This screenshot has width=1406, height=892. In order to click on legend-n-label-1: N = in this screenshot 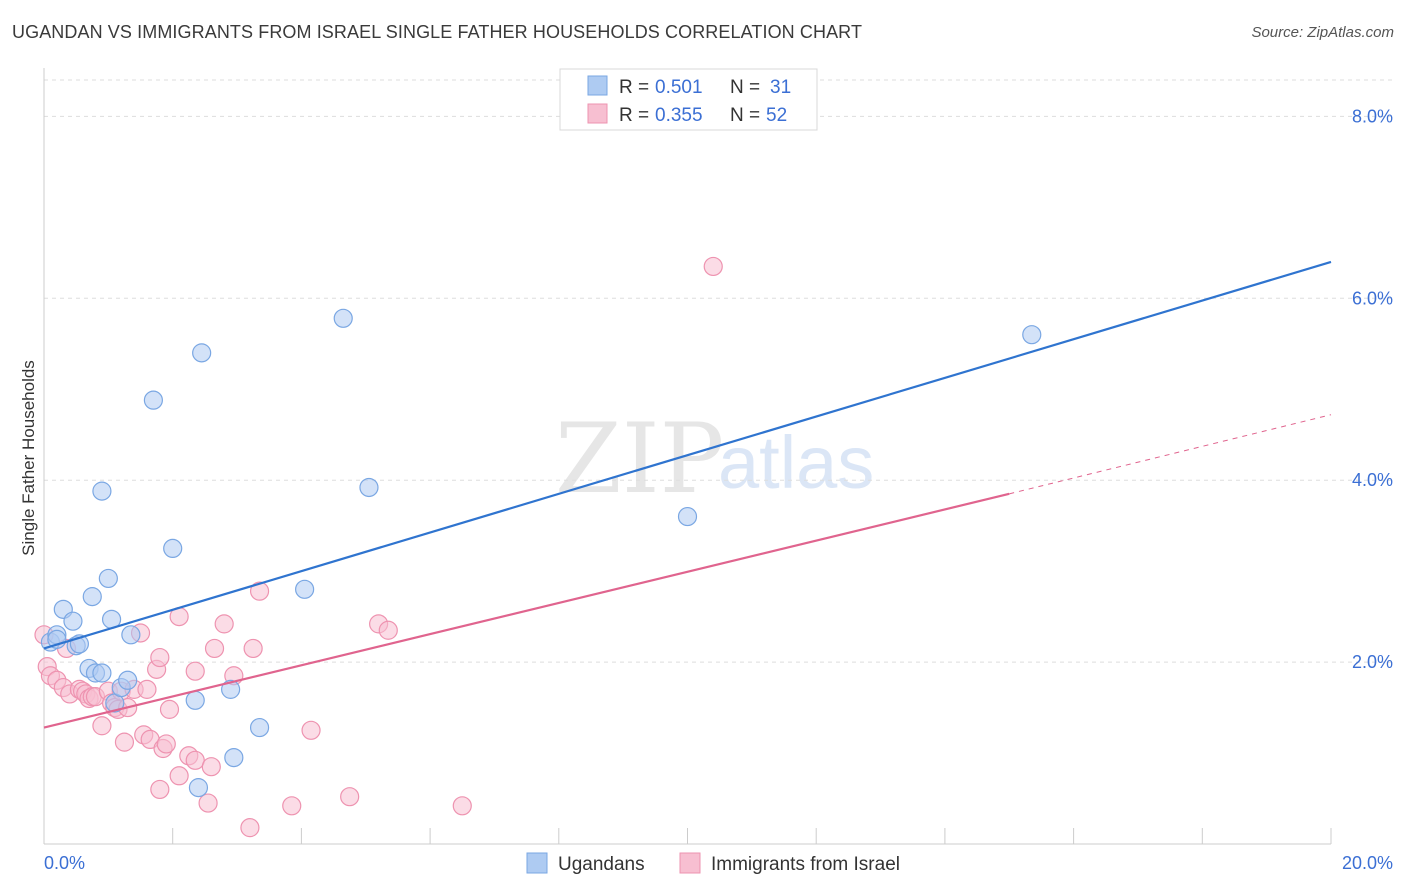, I will do `click(745, 87)`.